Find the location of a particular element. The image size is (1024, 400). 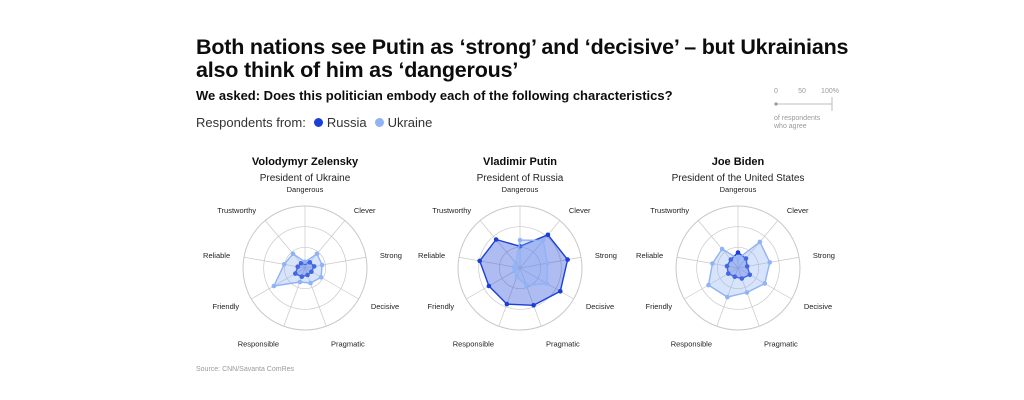

series-area-russia is located at coordinates (304, 269).